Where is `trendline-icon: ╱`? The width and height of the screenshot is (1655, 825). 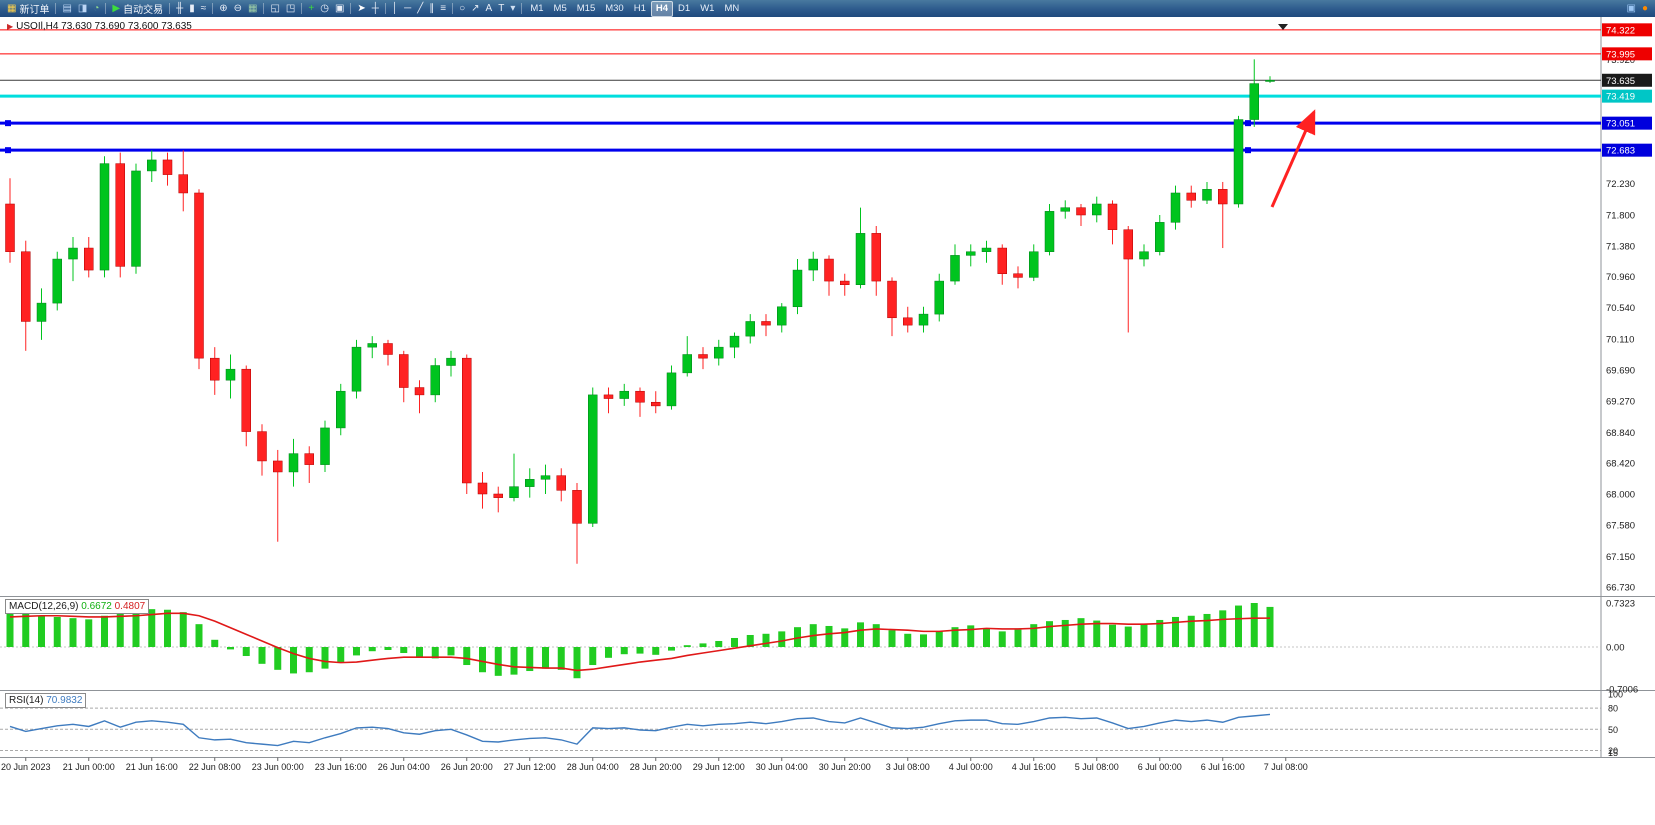
trendline-icon: ╱ is located at coordinates (420, 8).